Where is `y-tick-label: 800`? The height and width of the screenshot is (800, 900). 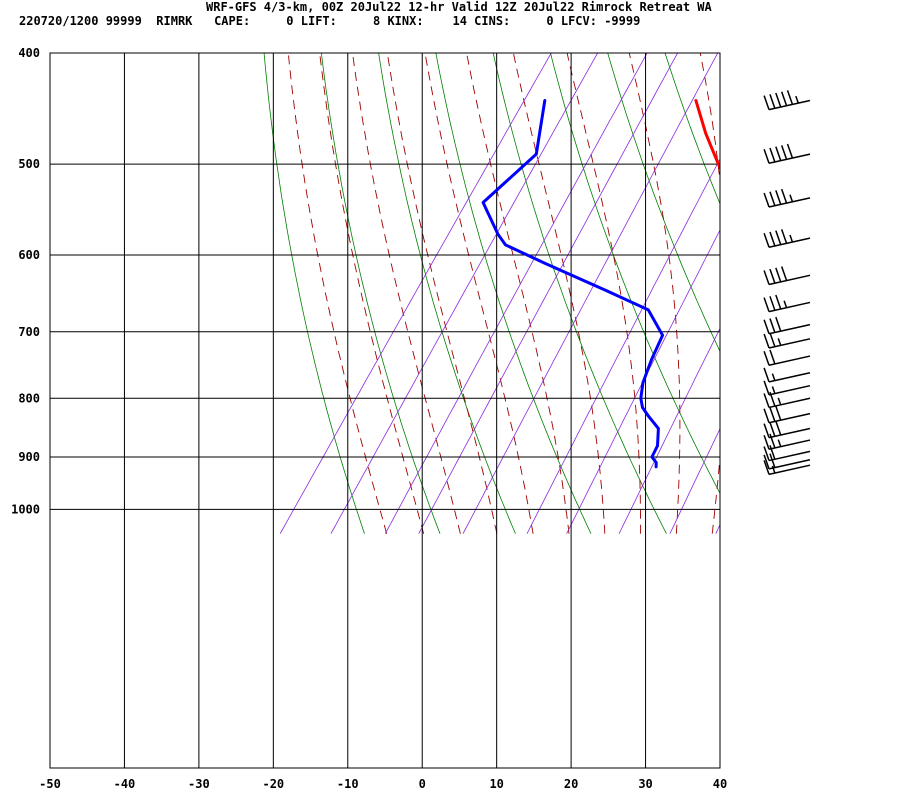 y-tick-label: 800 is located at coordinates (29, 398).